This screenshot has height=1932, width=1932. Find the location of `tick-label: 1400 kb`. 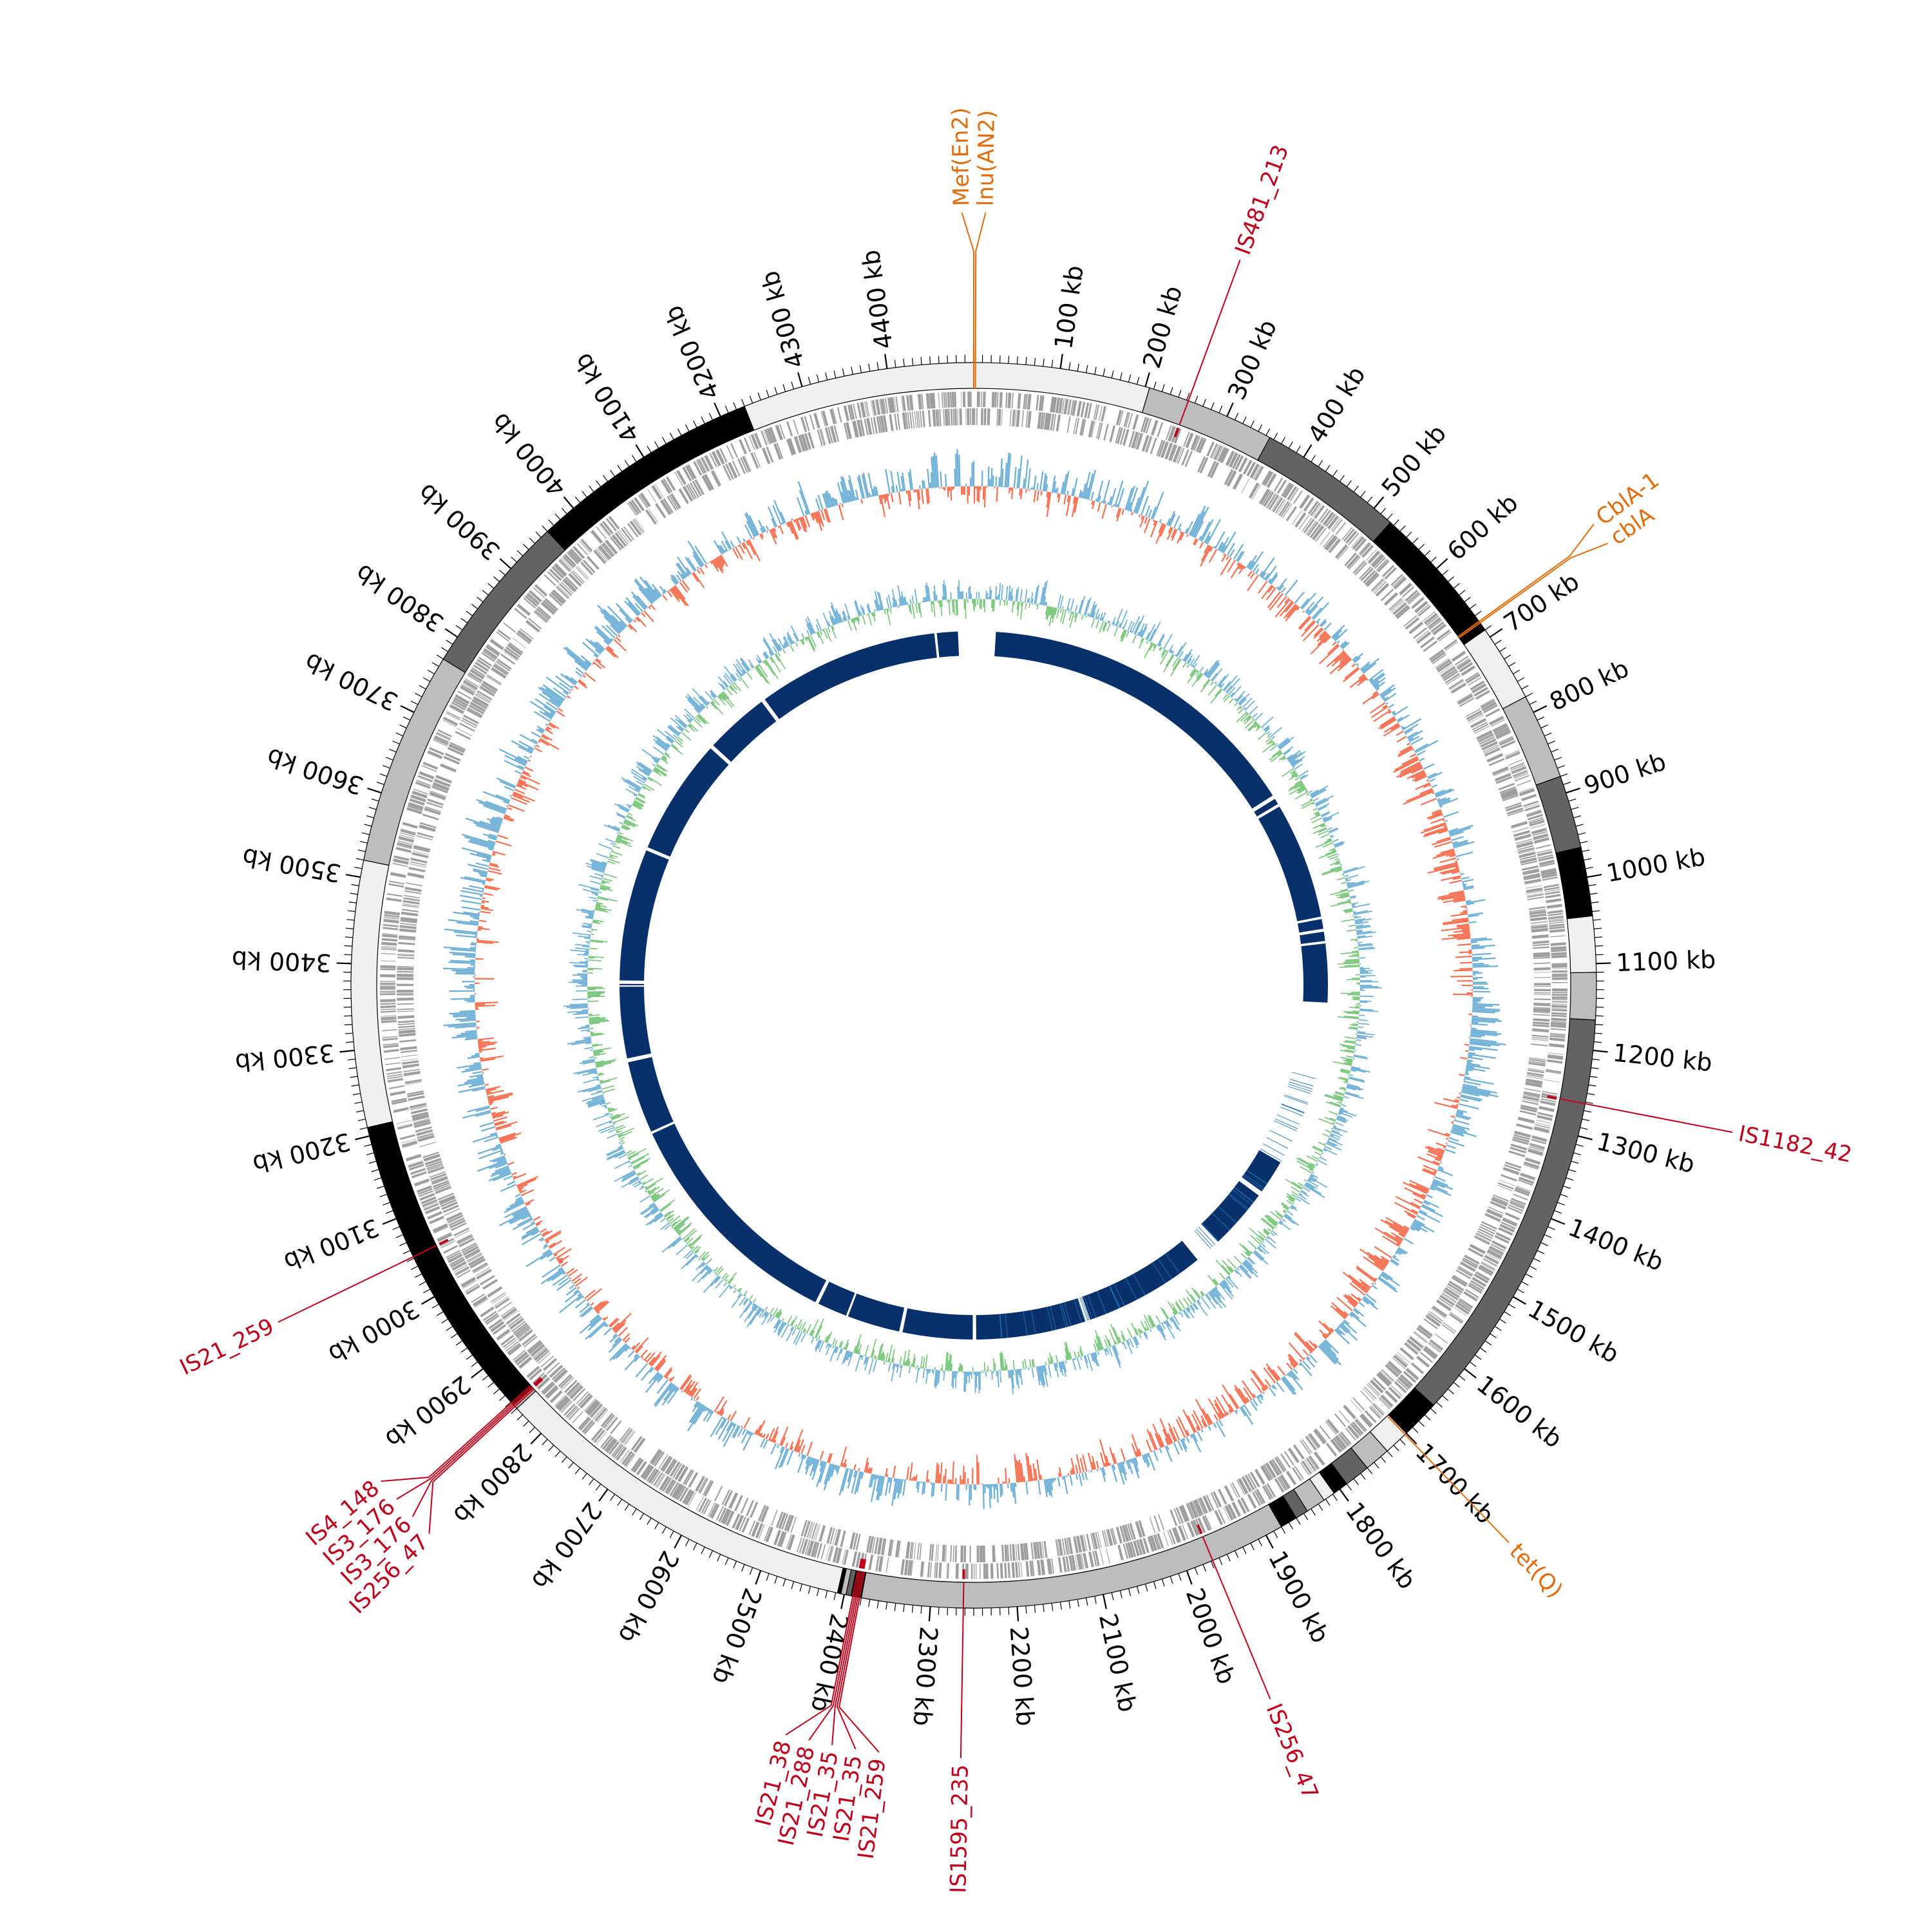

tick-label: 1400 kb is located at coordinates (1615, 1244).